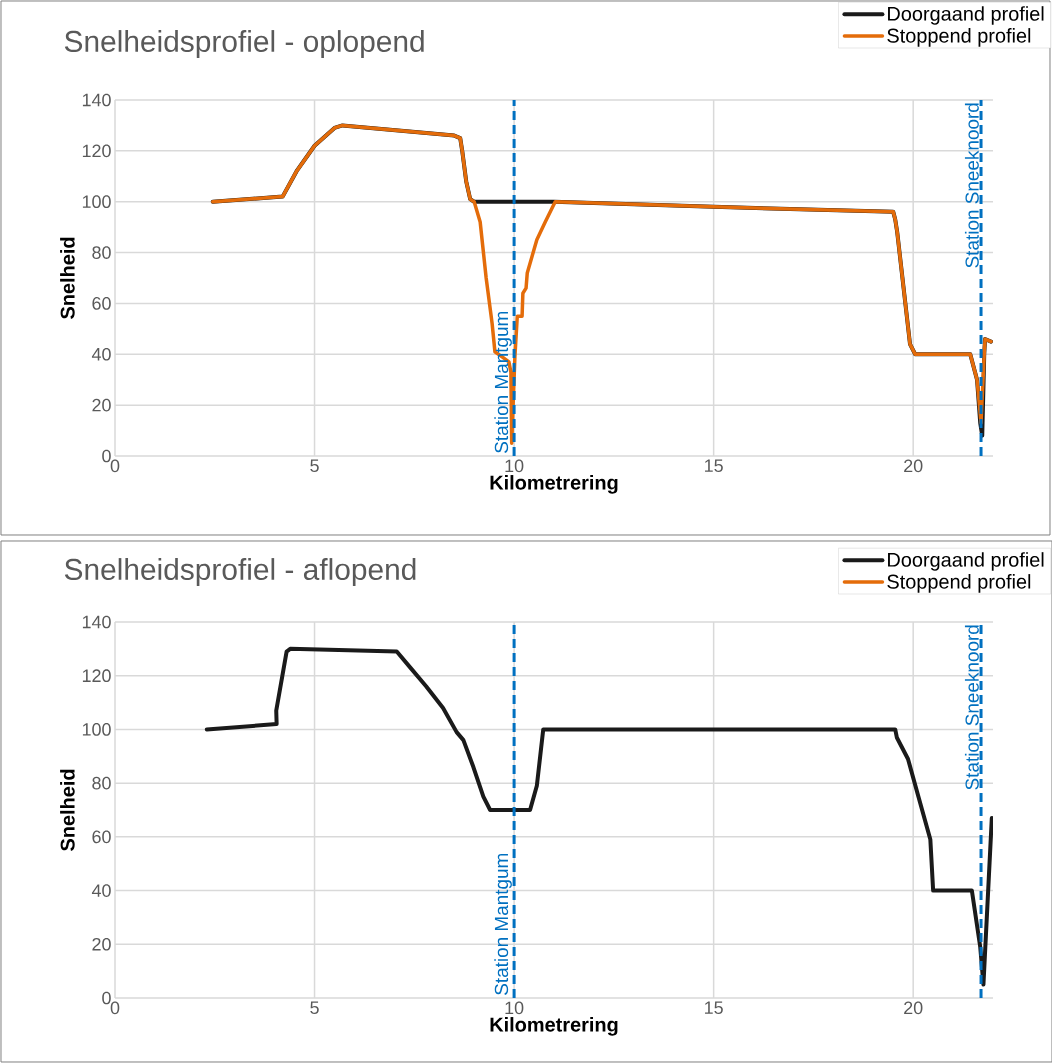 The width and height of the screenshot is (1052, 1063). Describe the element at coordinates (244, 44) in the screenshot. I see `chart-title: Snelheidsprofiel - oplopend` at that location.